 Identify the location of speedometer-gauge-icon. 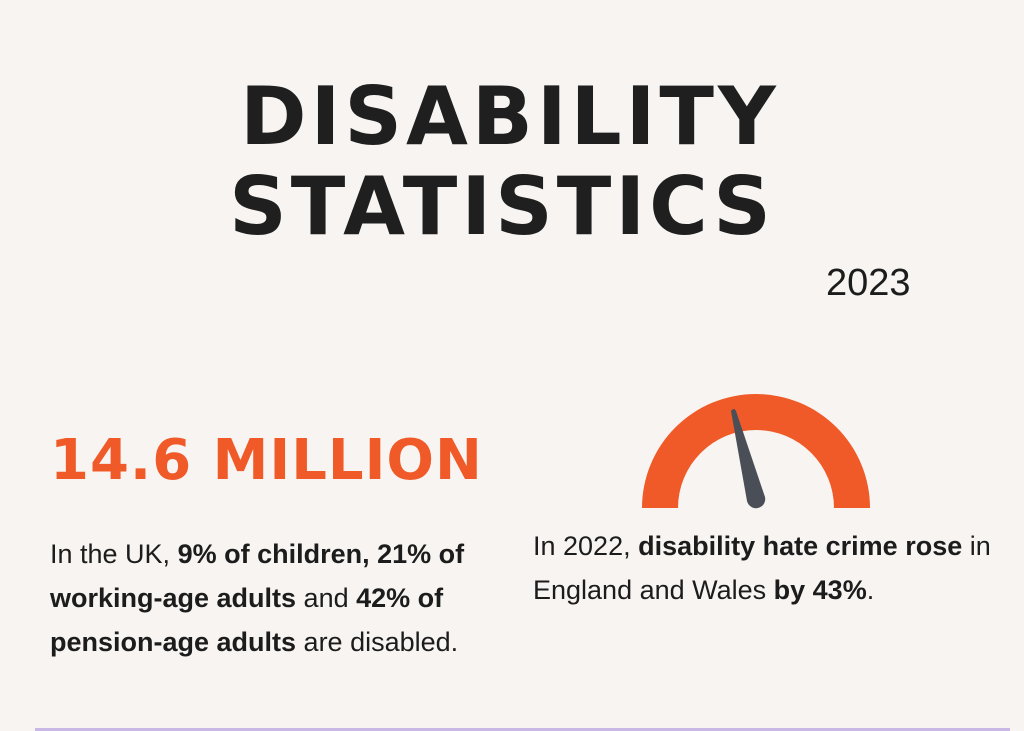
(756, 451).